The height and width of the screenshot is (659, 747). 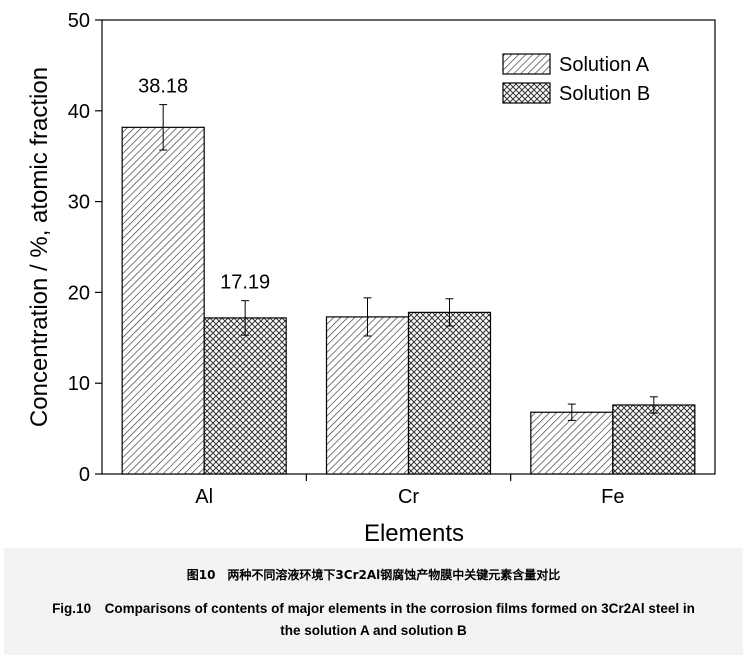 I want to click on caption-chinese: 图10 两种不同溶液环境下3Cr2Al钢腐蚀产物膜中关键元素含量对比, so click(x=373, y=575).